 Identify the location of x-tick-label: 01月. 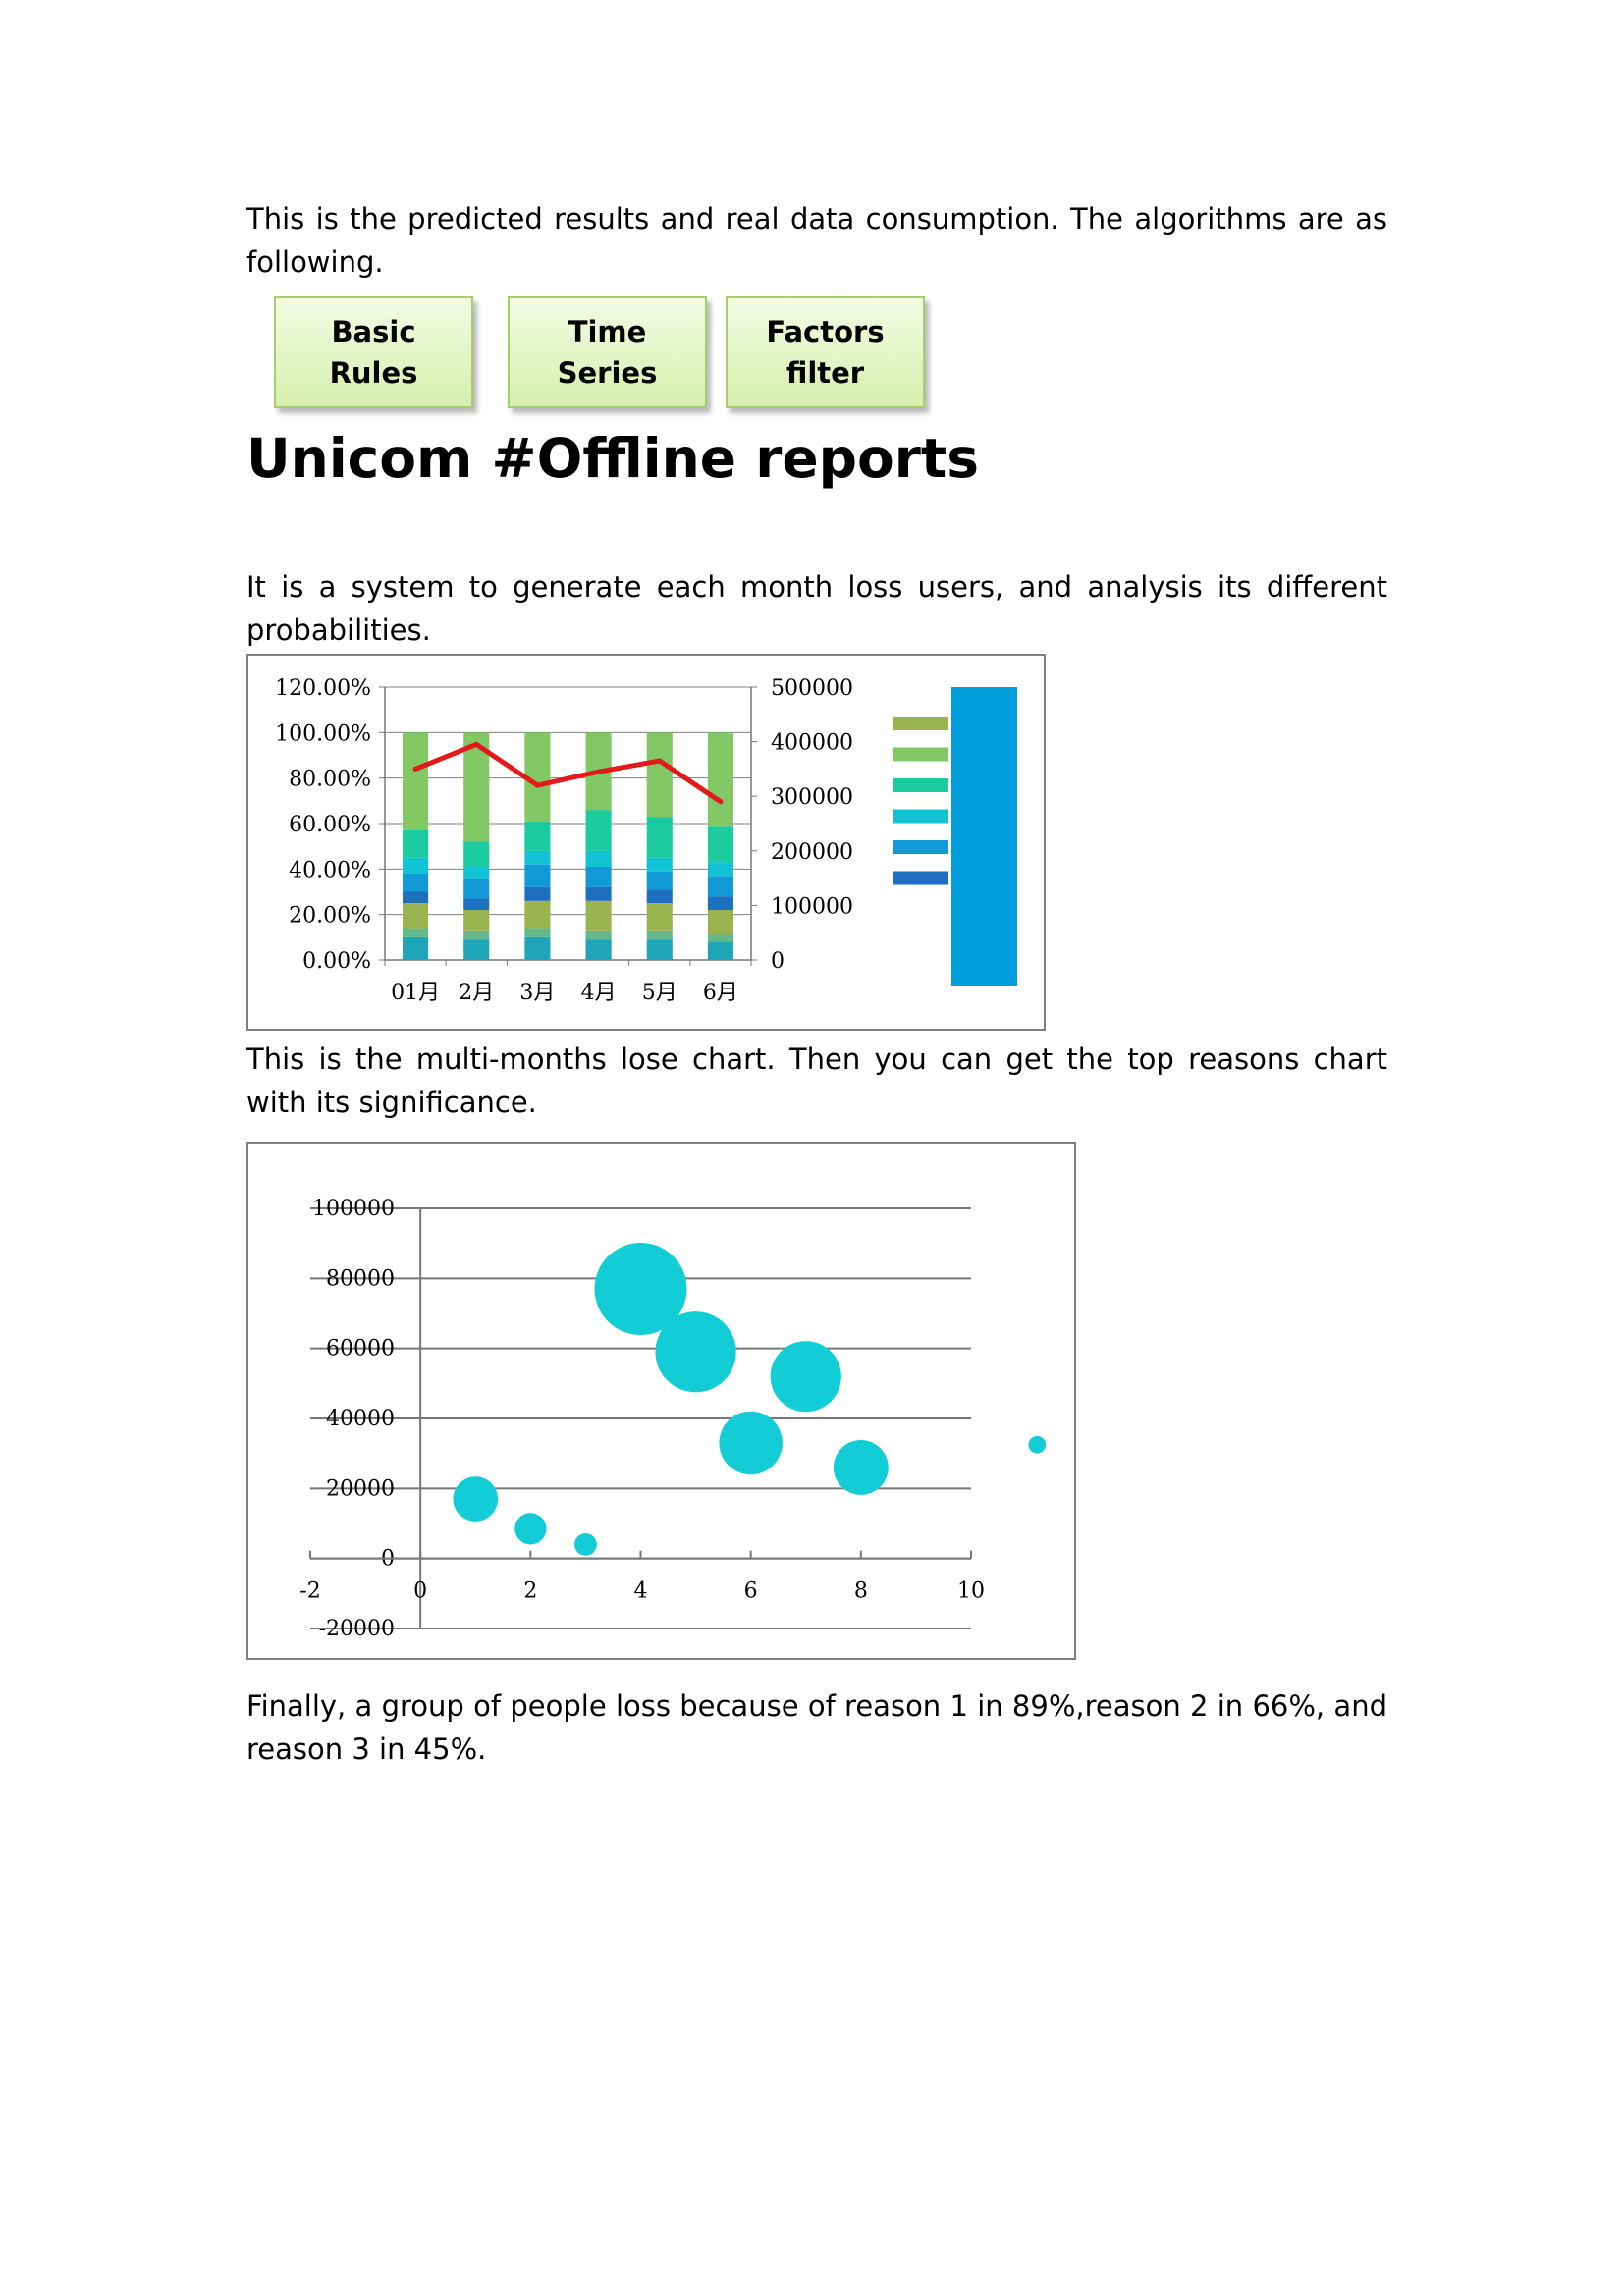
(415, 993).